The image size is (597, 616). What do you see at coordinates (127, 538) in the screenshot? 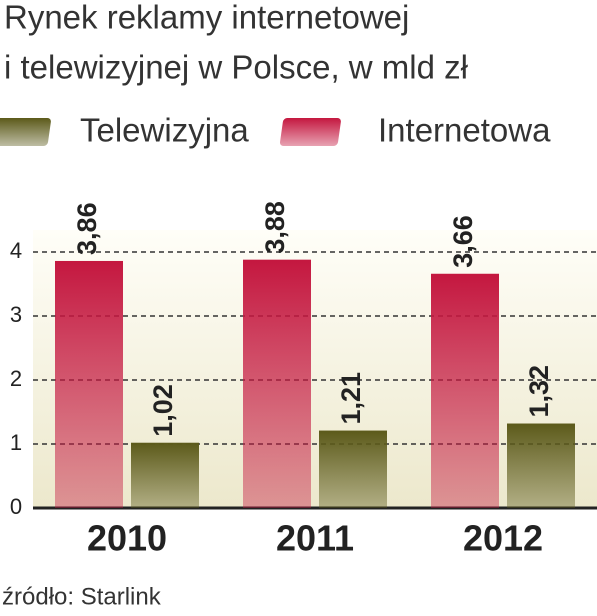
I see `x-tick-label: 2010` at bounding box center [127, 538].